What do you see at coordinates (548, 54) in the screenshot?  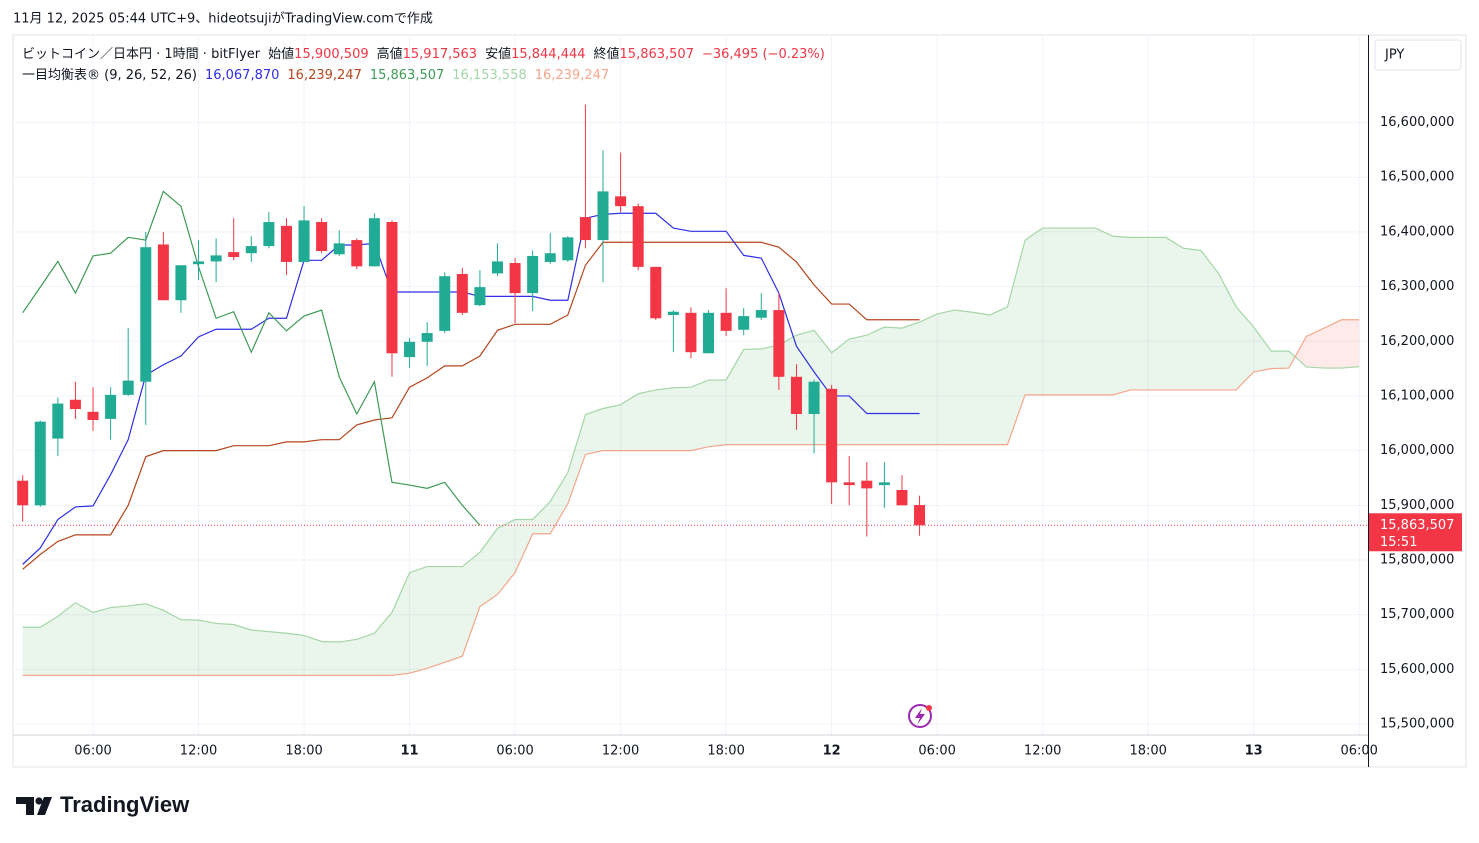 I see `ohlc-value: 15,844,444` at bounding box center [548, 54].